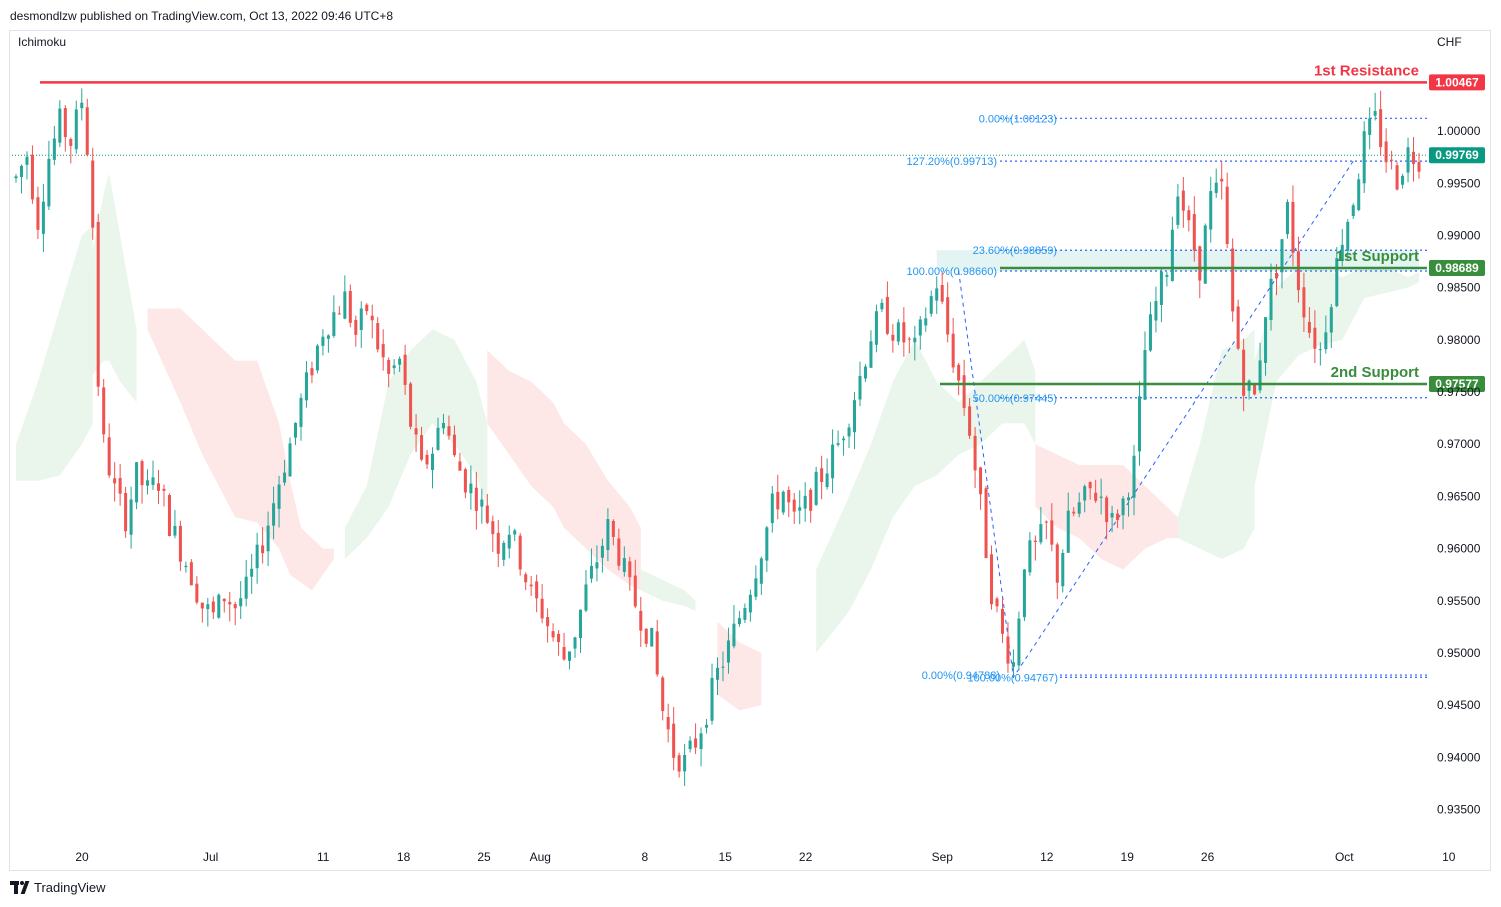 This screenshot has width=1501, height=907. I want to click on footer-brand: TradingView, so click(58, 887).